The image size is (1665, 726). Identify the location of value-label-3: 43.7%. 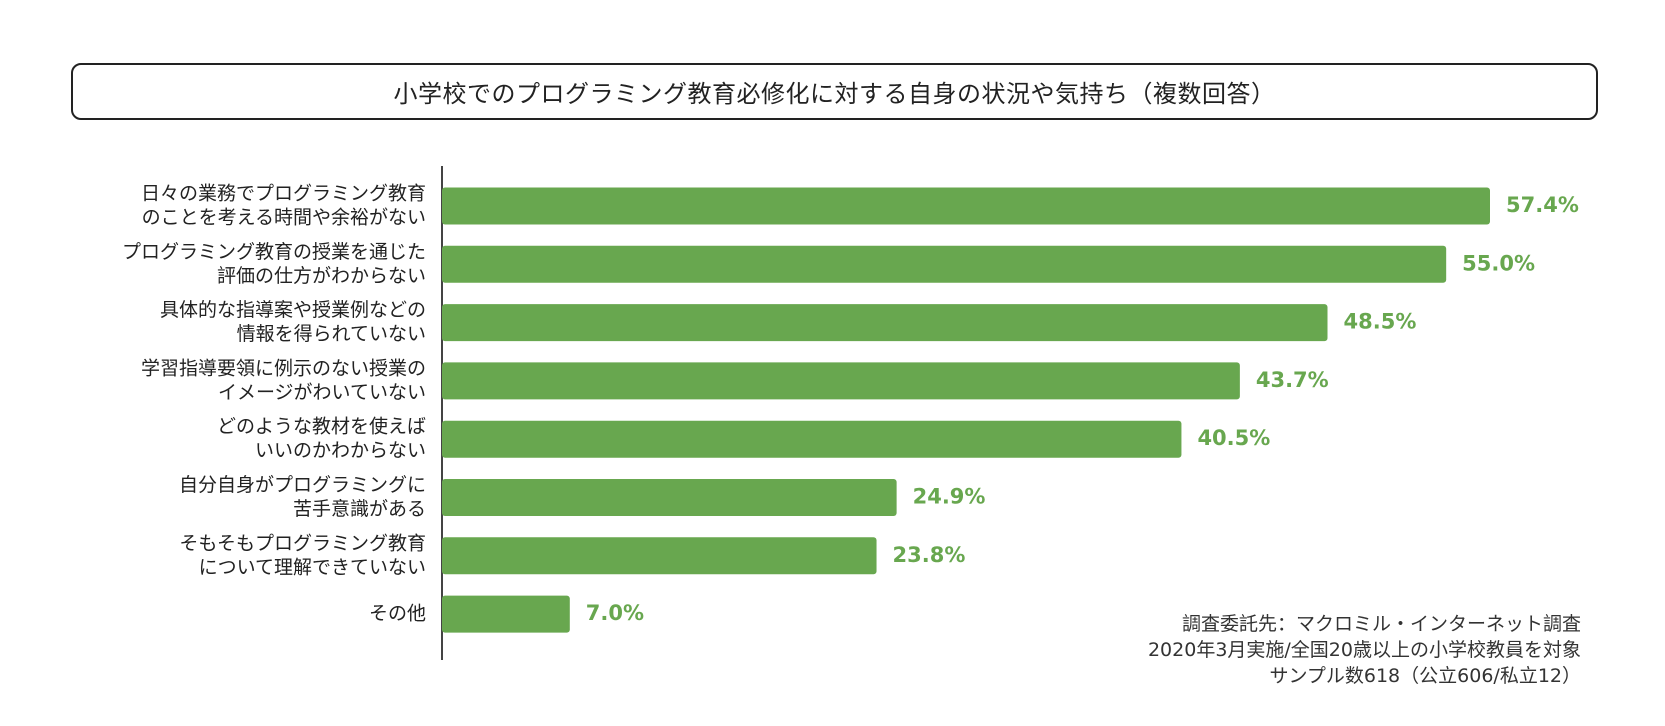
(1292, 380).